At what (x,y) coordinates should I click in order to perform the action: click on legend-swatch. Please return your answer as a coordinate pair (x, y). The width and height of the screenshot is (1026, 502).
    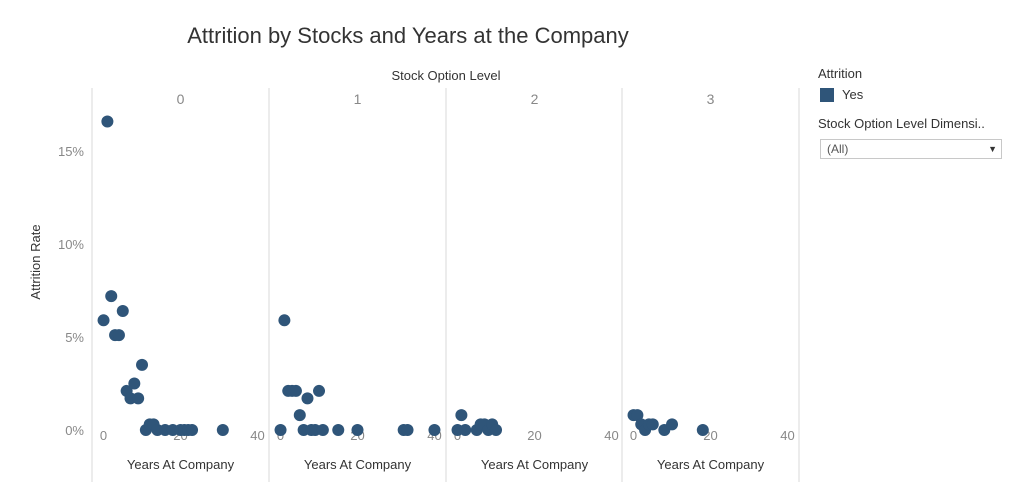
    Looking at the image, I should click on (827, 94).